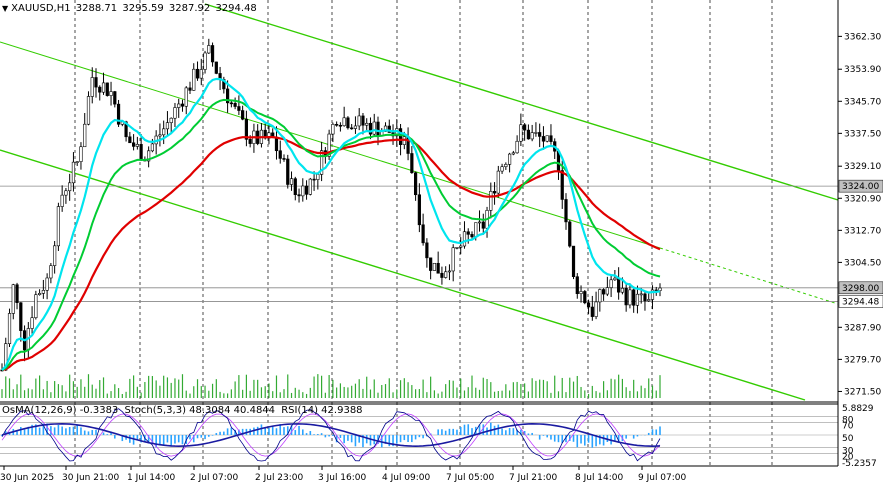 The width and height of the screenshot is (883, 484). What do you see at coordinates (862, 392) in the screenshot?
I see `y-tick-label: 3271.50` at bounding box center [862, 392].